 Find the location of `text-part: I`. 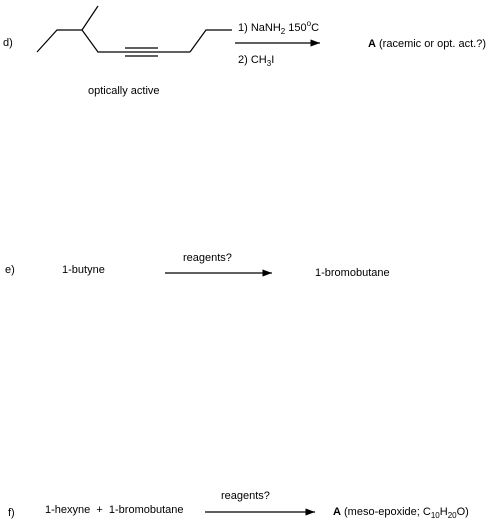

text-part: I is located at coordinates (272, 60).